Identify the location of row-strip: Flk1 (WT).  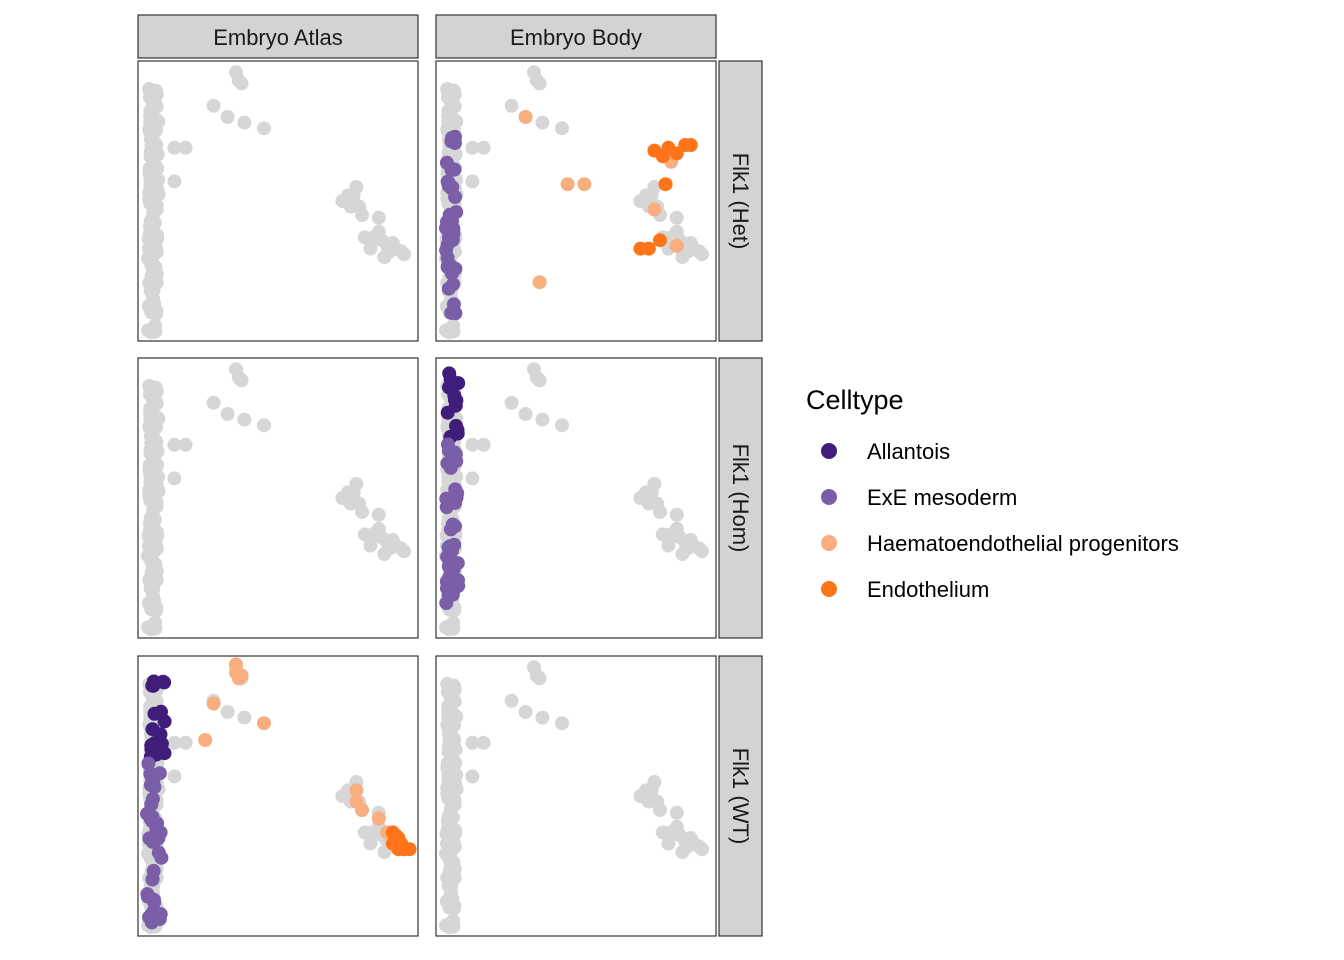
(740, 796).